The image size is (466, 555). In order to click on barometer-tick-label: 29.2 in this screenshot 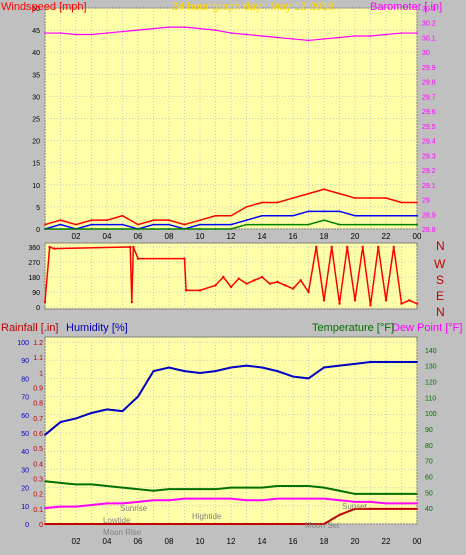, I will do `click(429, 171)`.